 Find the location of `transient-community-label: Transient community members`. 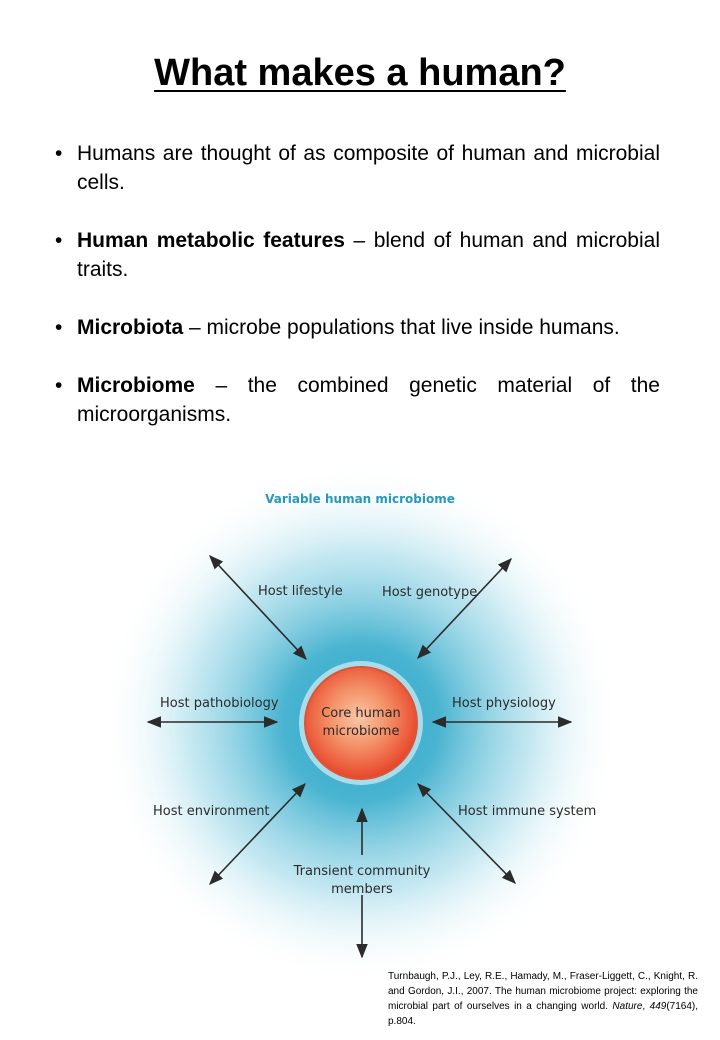

transient-community-label: Transient community members is located at coordinates (362, 881).